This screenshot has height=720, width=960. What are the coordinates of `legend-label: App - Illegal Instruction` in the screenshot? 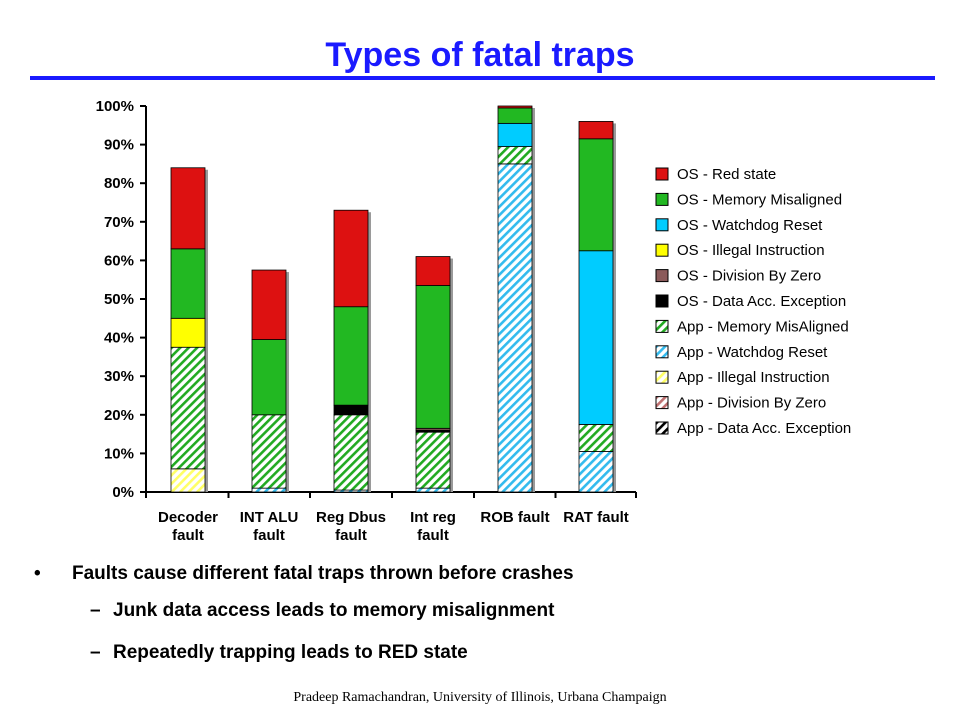 It's located at (753, 377).